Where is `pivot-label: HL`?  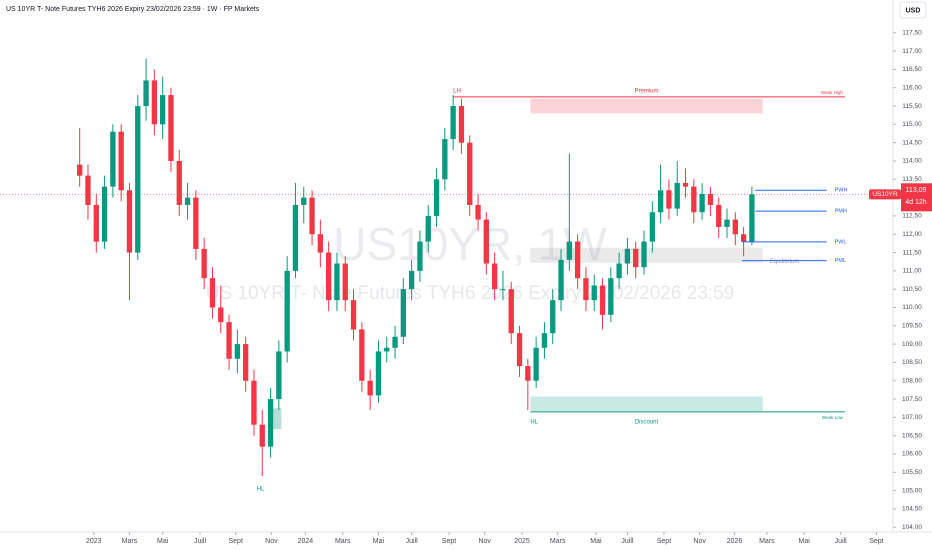 pivot-label: HL is located at coordinates (261, 489).